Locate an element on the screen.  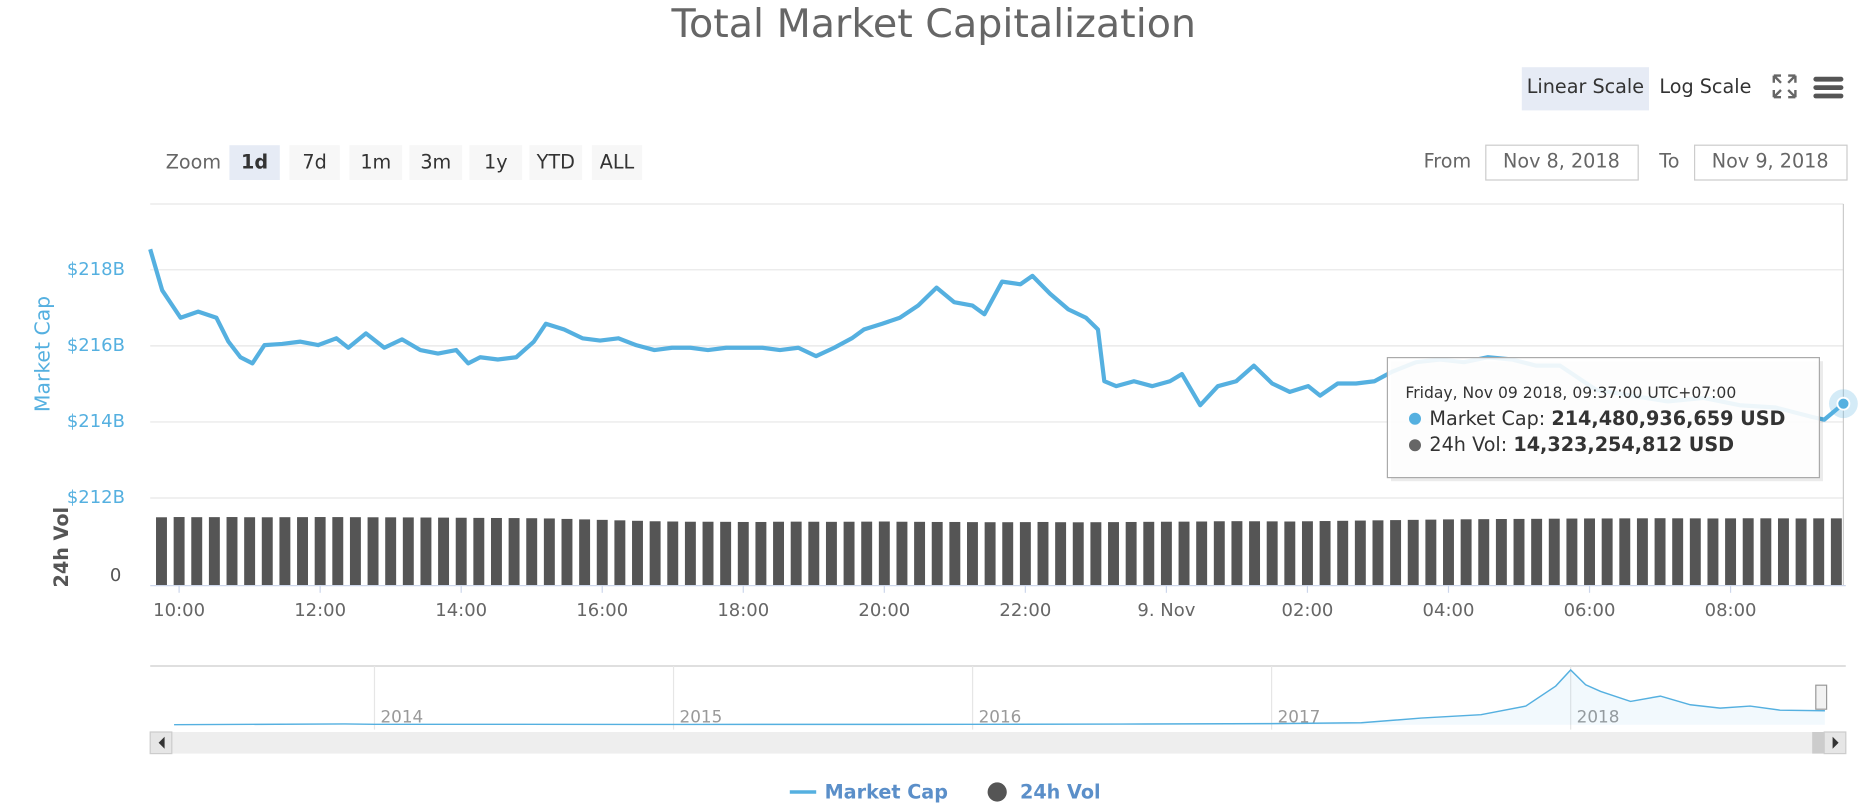
x-tick-label: 10:00 is located at coordinates (179, 610).